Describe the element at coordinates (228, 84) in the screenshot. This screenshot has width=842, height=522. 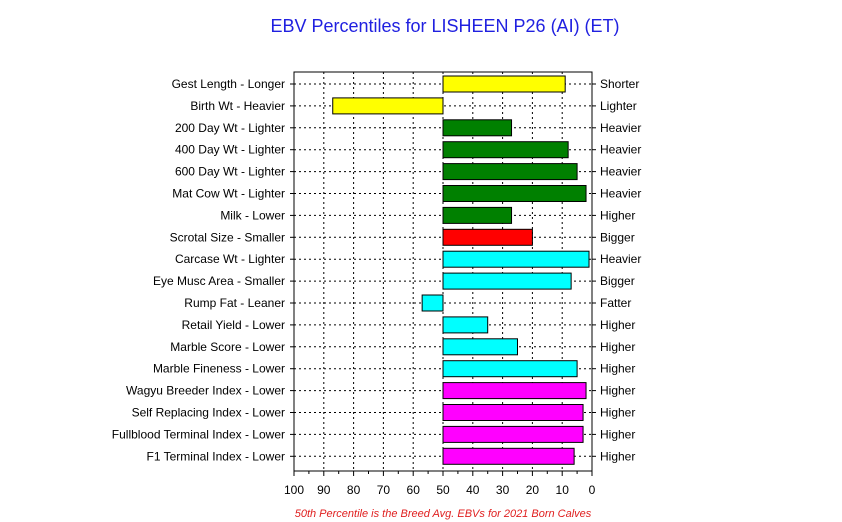
I see `trait-label-left: Gest Length - Longer` at that location.